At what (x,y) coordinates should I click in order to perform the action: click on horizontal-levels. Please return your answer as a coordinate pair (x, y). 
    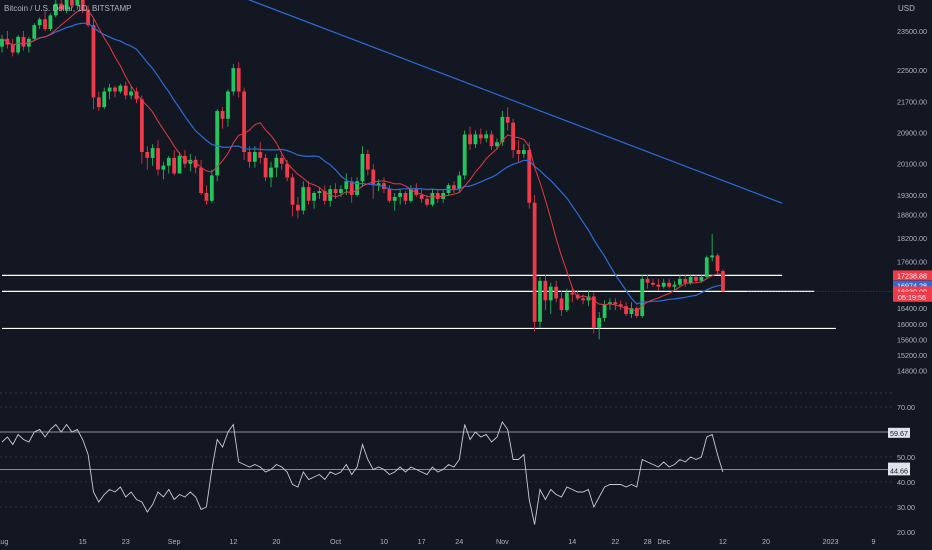
    Looking at the image, I should click on (447, 302).